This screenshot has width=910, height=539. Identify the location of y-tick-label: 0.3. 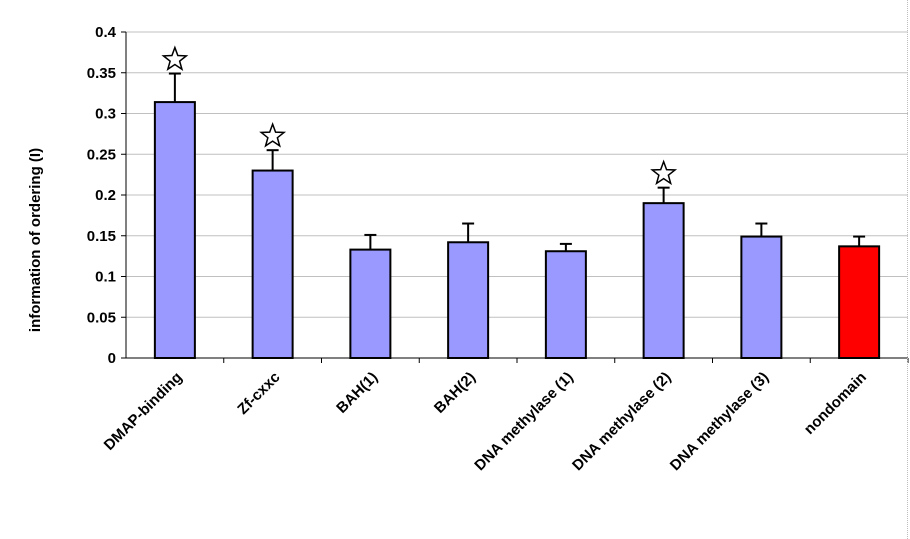
(105, 114).